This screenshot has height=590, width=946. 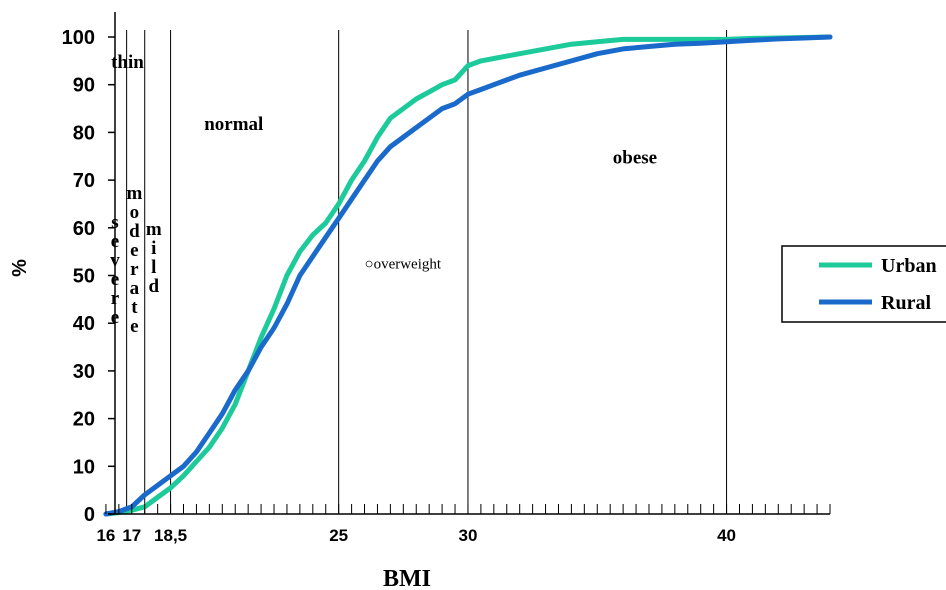 I want to click on y-tick-label: 100, so click(x=78, y=38).